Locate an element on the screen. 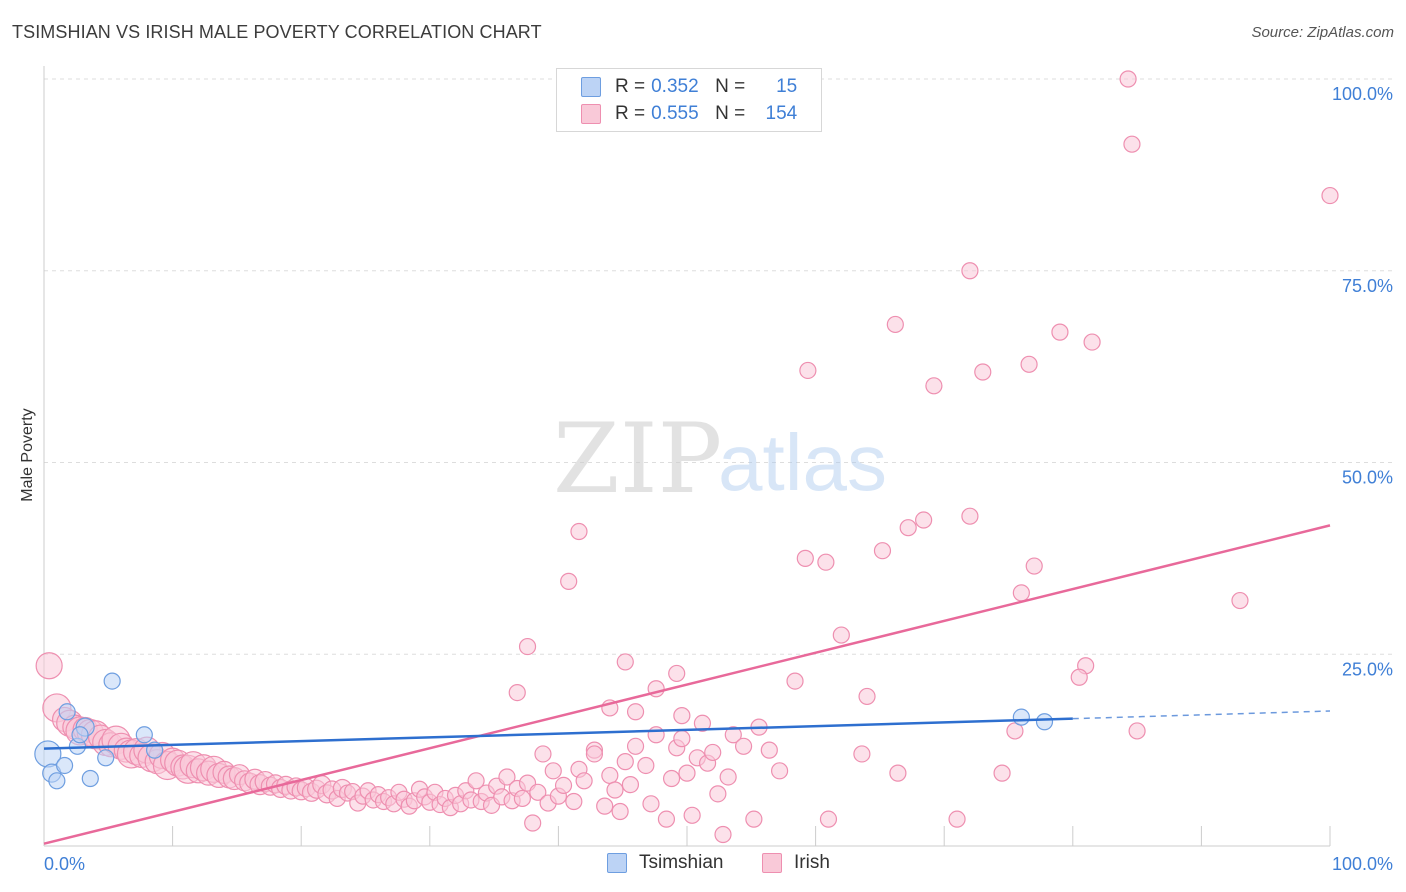  legend-item-irish: Irish is located at coordinates (796, 863).